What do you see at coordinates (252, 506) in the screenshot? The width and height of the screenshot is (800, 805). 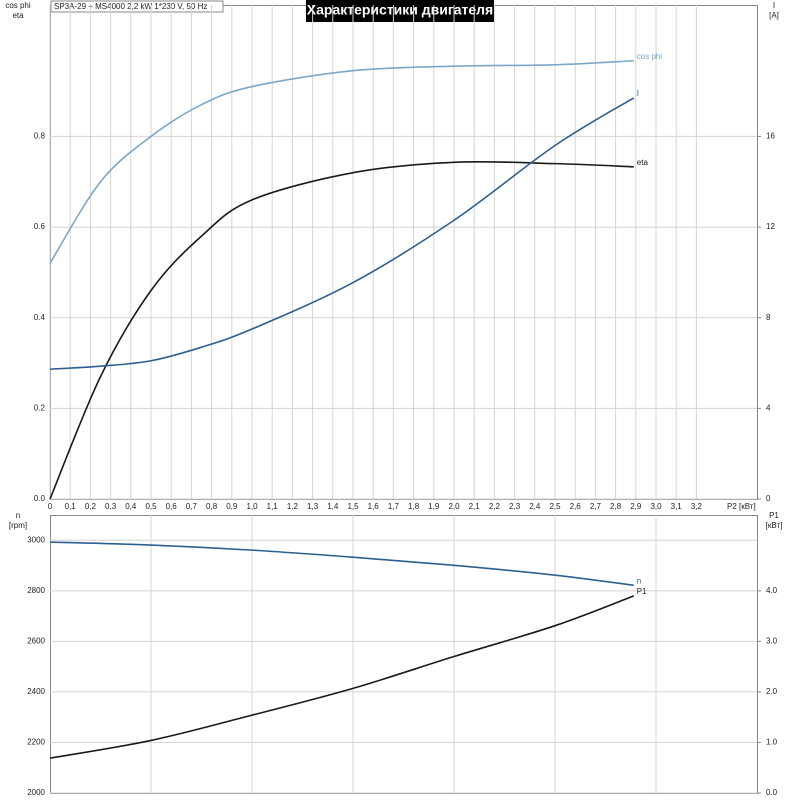 I see `x-tick-label: 1,0` at bounding box center [252, 506].